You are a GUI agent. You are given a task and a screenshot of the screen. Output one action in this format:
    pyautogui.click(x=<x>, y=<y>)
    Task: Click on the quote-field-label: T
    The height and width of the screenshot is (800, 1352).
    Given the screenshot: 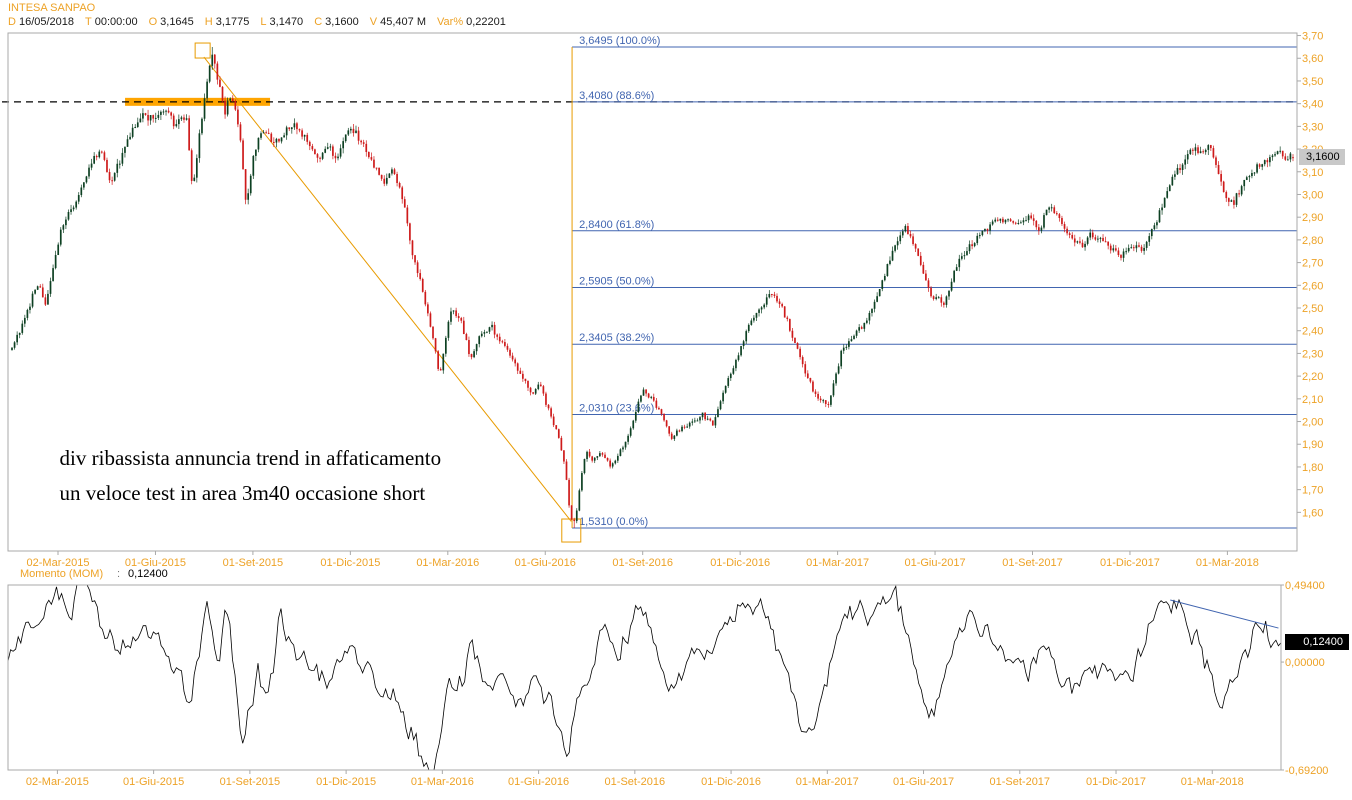 What is the action you would take?
    pyautogui.click(x=88, y=22)
    